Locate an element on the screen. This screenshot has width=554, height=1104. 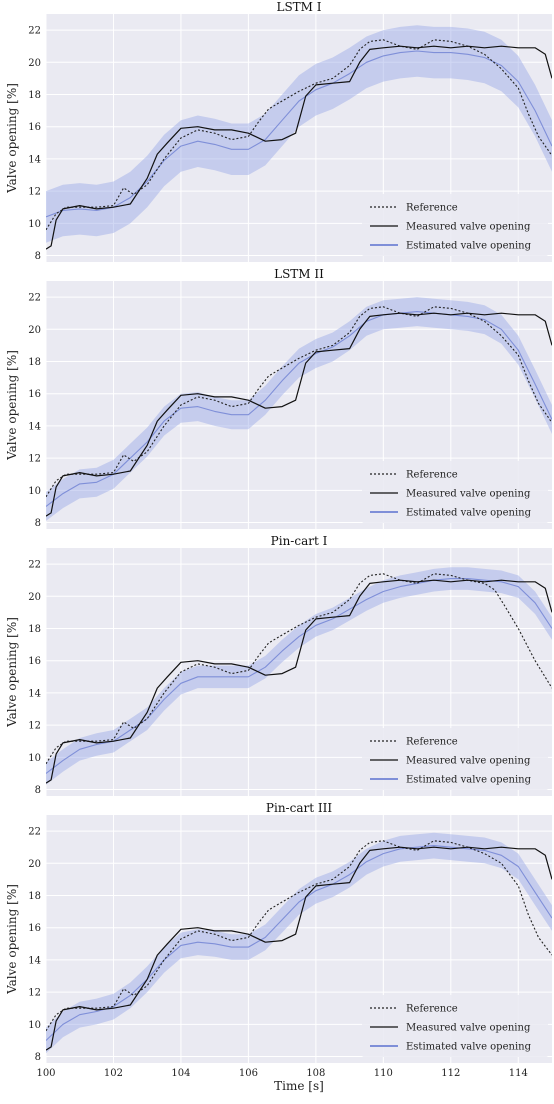
x-tick-label: 114 is located at coordinates (518, 1073).